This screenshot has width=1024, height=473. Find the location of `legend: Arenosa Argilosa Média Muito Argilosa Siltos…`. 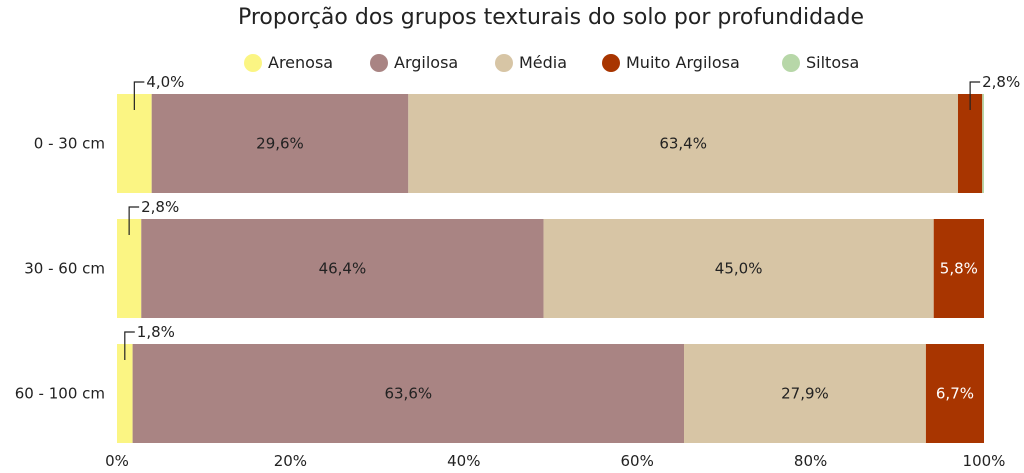

legend: Arenosa Argilosa Média Muito Argilosa Siltos… is located at coordinates (551, 62).